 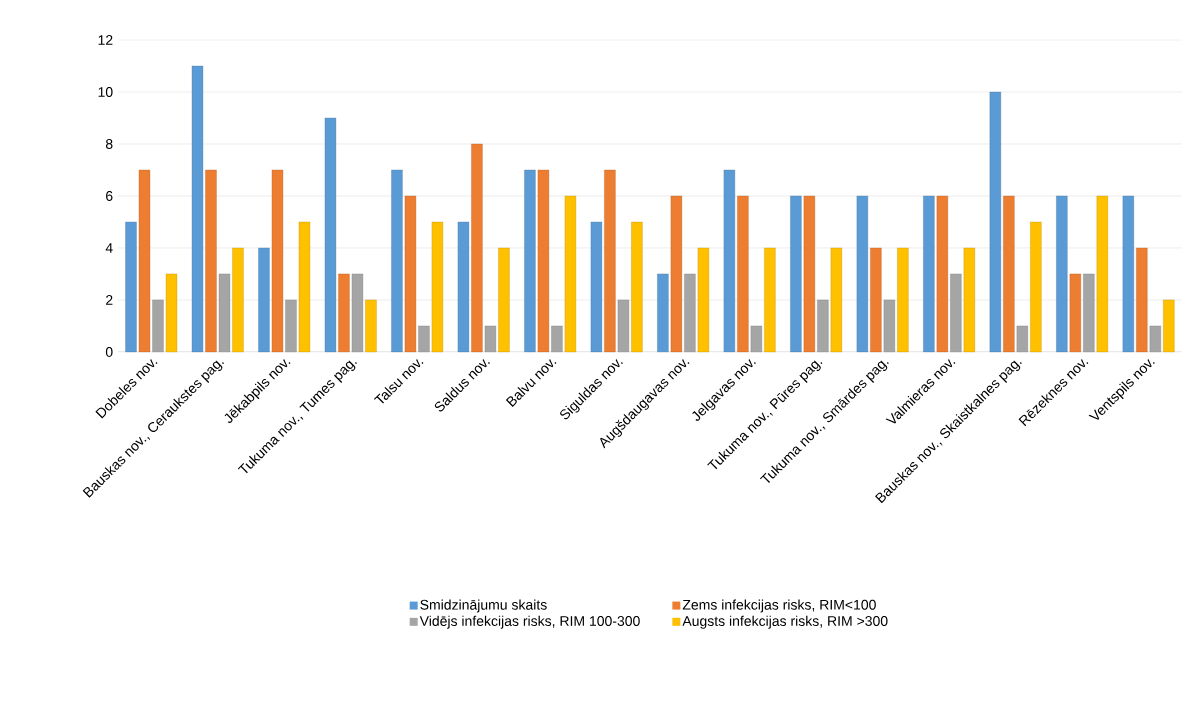 What do you see at coordinates (109, 352) in the screenshot?
I see `y-tick-label: 0` at bounding box center [109, 352].